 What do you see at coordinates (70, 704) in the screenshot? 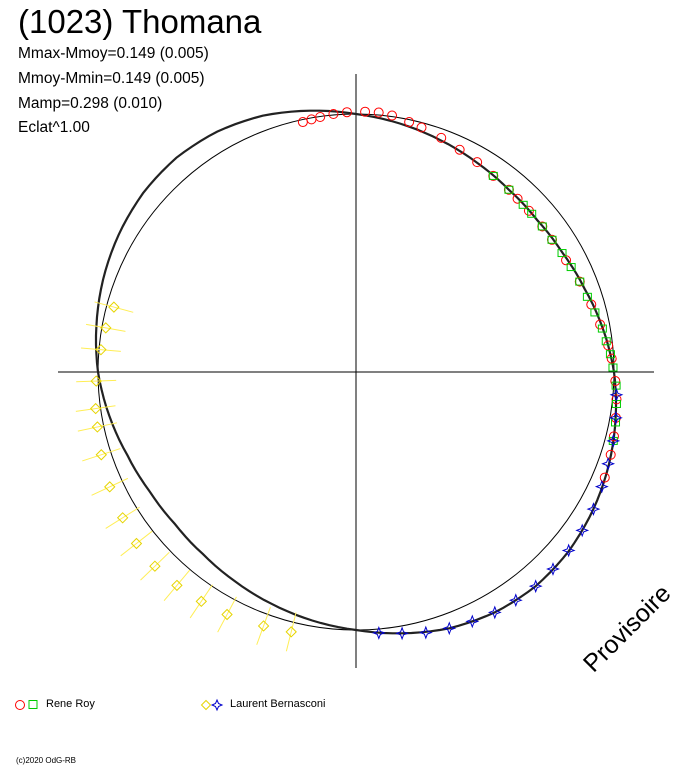
I see `legend-label-rene-roy: Rene Roy` at bounding box center [70, 704].